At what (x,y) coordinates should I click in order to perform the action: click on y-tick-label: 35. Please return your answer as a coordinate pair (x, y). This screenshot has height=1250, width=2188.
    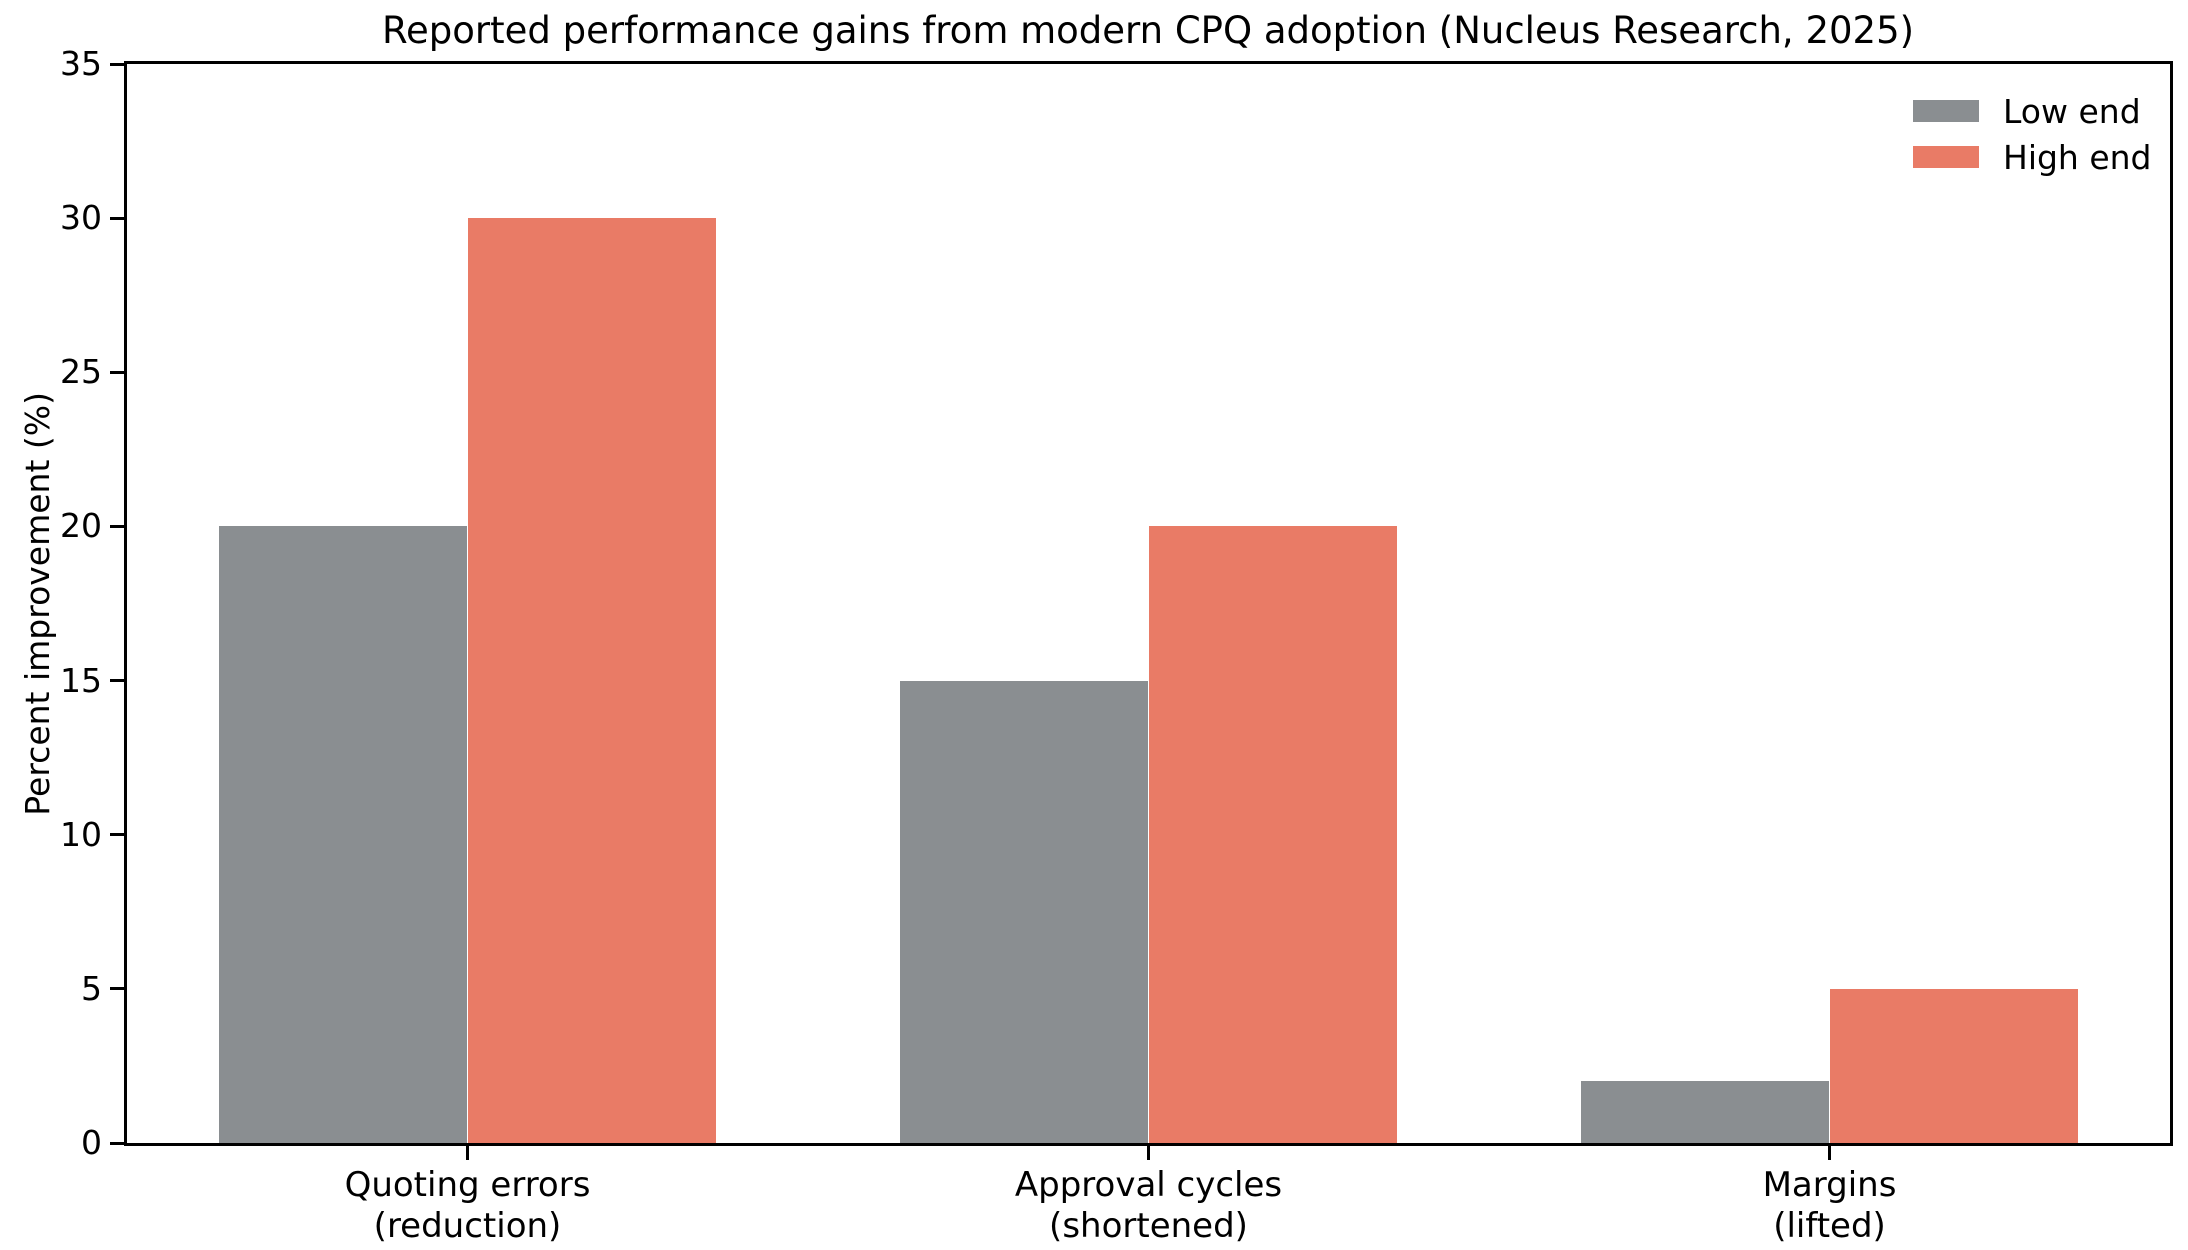
    Looking at the image, I should click on (81, 63).